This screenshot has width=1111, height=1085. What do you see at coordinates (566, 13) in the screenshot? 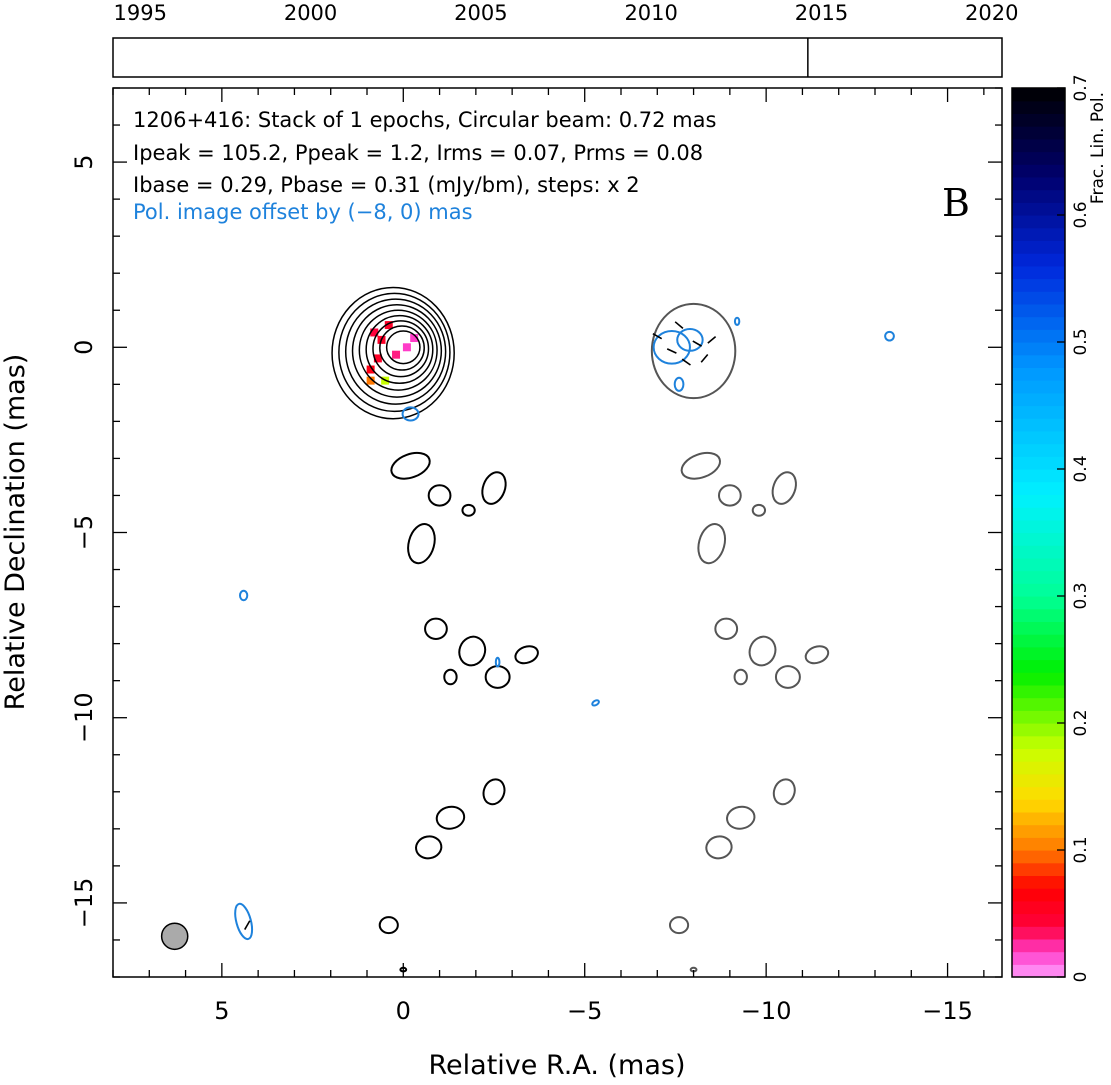
I see `timeline-year-labels: 1995 2000 2005 2010 2015 2020` at bounding box center [566, 13].